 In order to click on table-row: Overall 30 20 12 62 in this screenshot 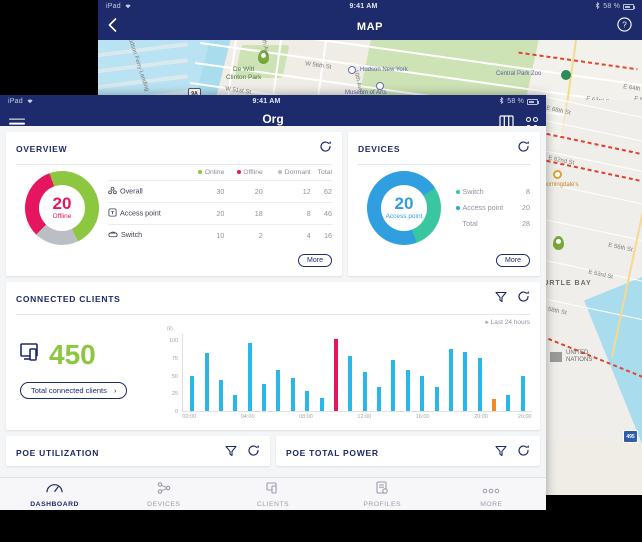, I will do `click(220, 191)`.